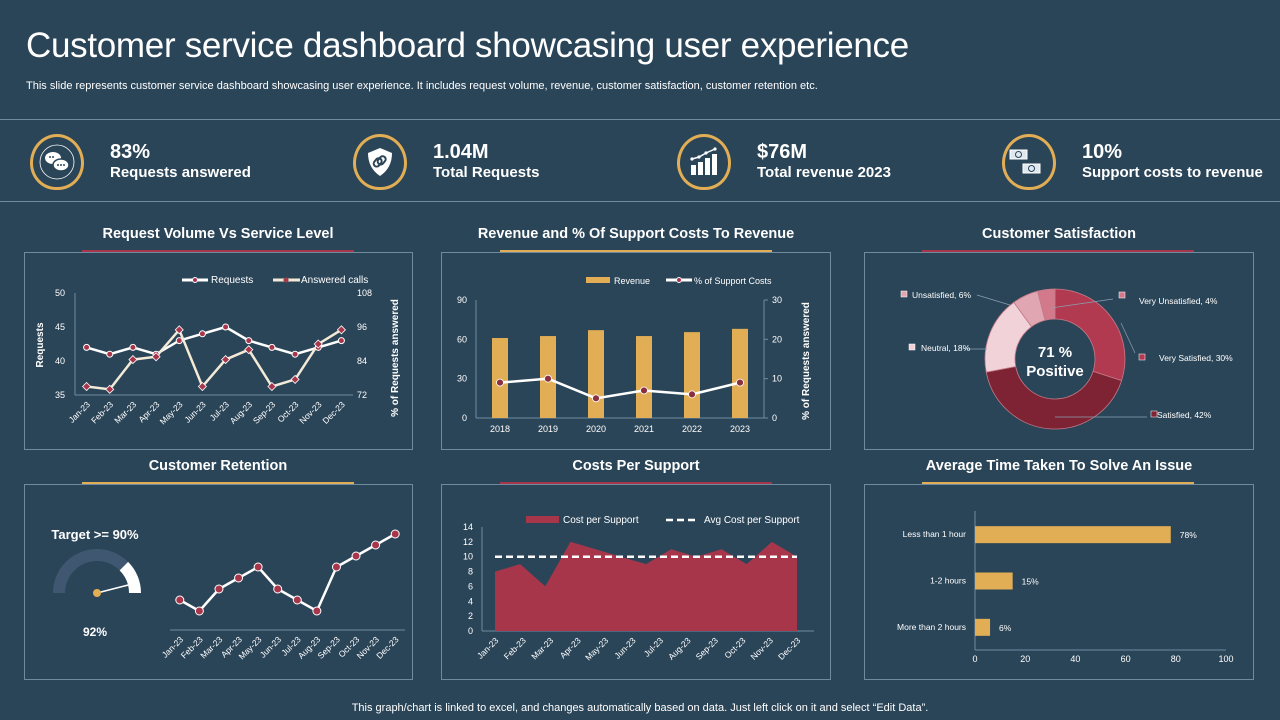 The width and height of the screenshot is (1280, 720). What do you see at coordinates (130, 152) in the screenshot?
I see `kpi-value: 83%` at bounding box center [130, 152].